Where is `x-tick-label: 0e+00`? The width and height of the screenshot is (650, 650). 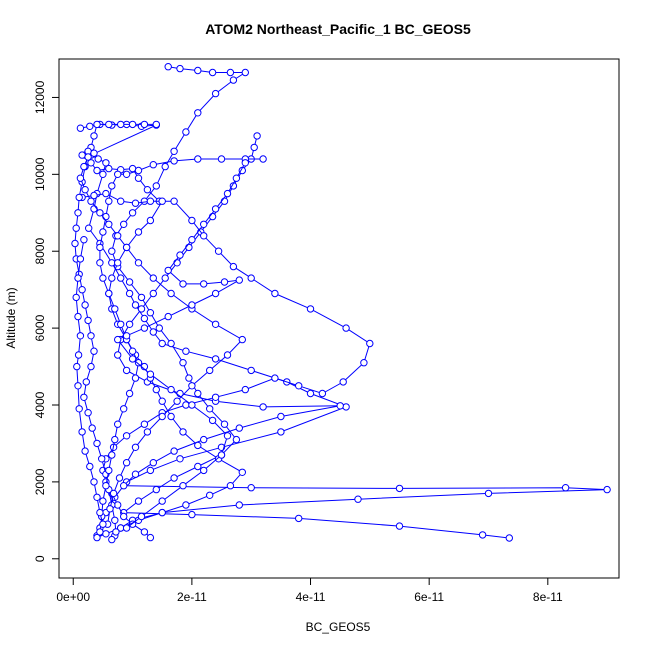 x-tick-label: 0e+00 is located at coordinates (73, 597).